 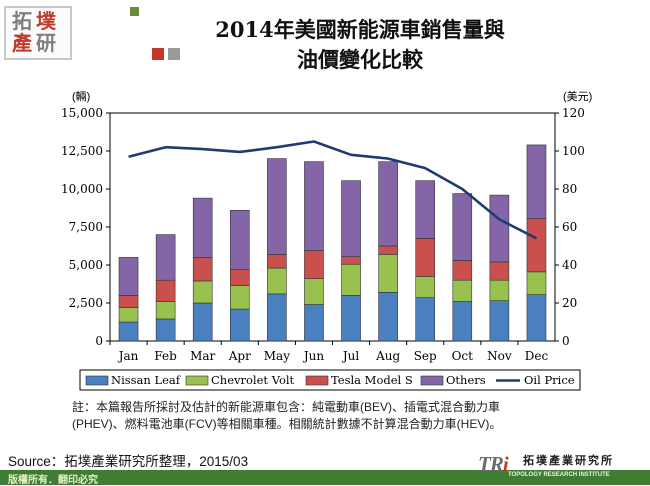 I want to click on tri-logo: TRi, so click(x=493, y=464).